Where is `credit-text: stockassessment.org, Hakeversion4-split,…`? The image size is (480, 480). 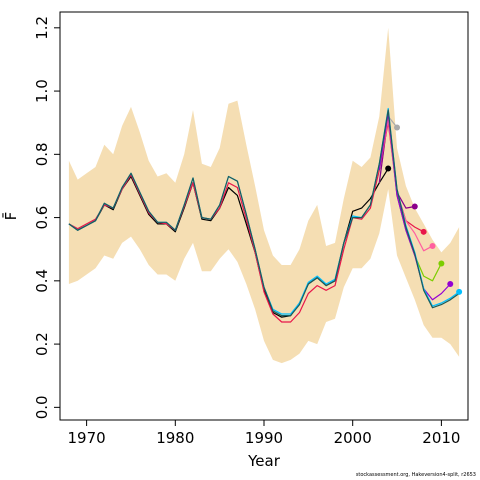 credit-text: stockassessment.org, Hakeversion4-split,… is located at coordinates (415, 475).